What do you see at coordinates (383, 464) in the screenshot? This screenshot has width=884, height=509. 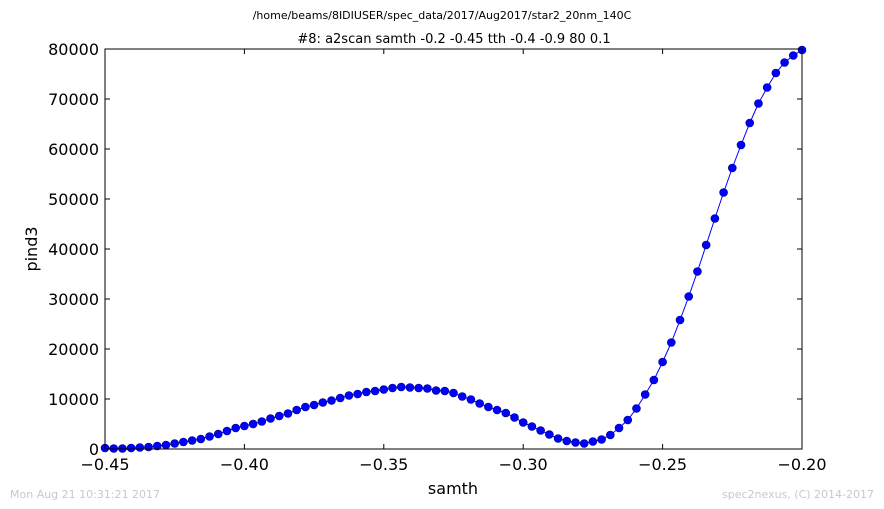 I see `x-tick-label: −0.35` at bounding box center [383, 464].